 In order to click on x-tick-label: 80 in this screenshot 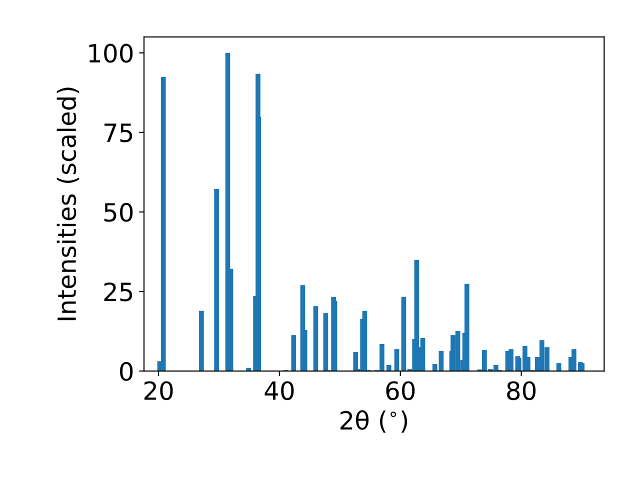, I will do `click(521, 390)`.